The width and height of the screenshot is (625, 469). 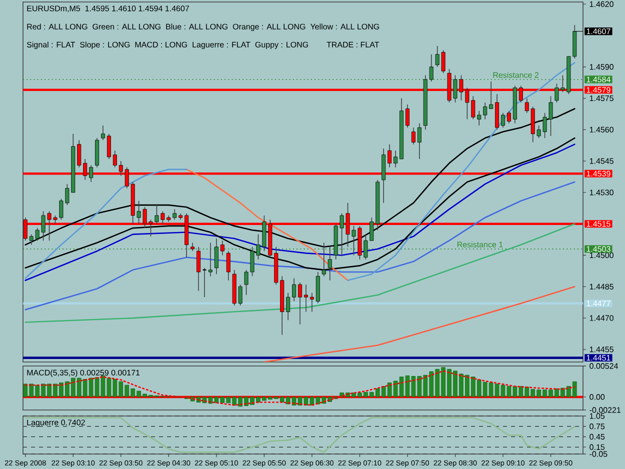 I want to click on ref-line-label: 1.4515, so click(x=598, y=224).